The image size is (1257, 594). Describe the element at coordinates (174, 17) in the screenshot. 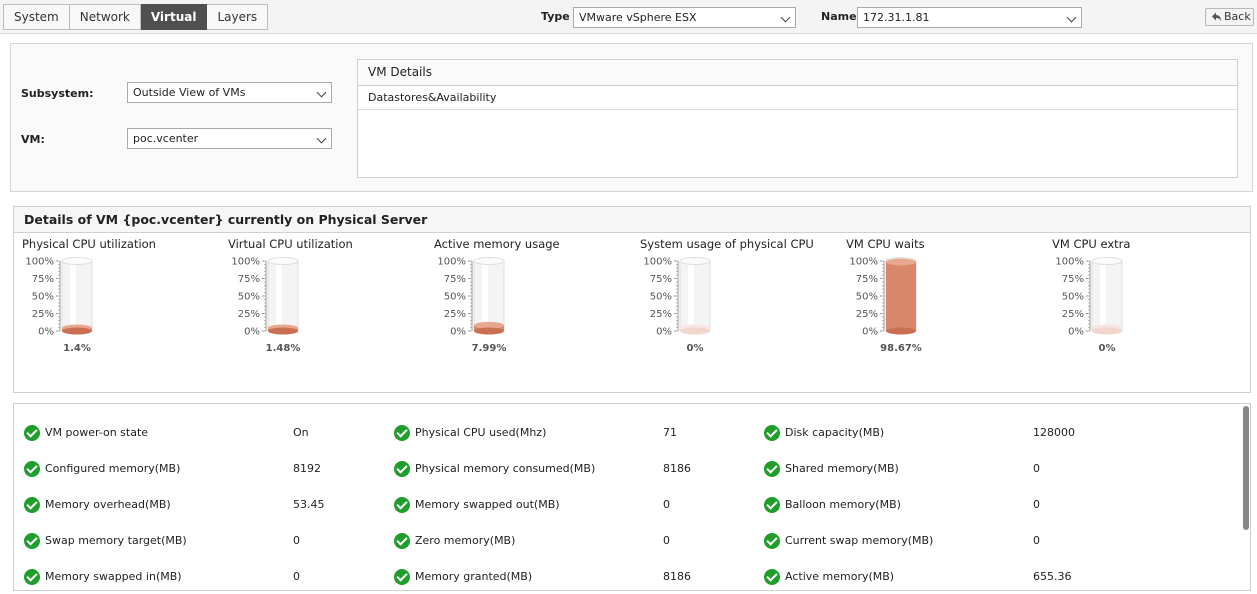

I see `tab-virtual: Virtual` at that location.